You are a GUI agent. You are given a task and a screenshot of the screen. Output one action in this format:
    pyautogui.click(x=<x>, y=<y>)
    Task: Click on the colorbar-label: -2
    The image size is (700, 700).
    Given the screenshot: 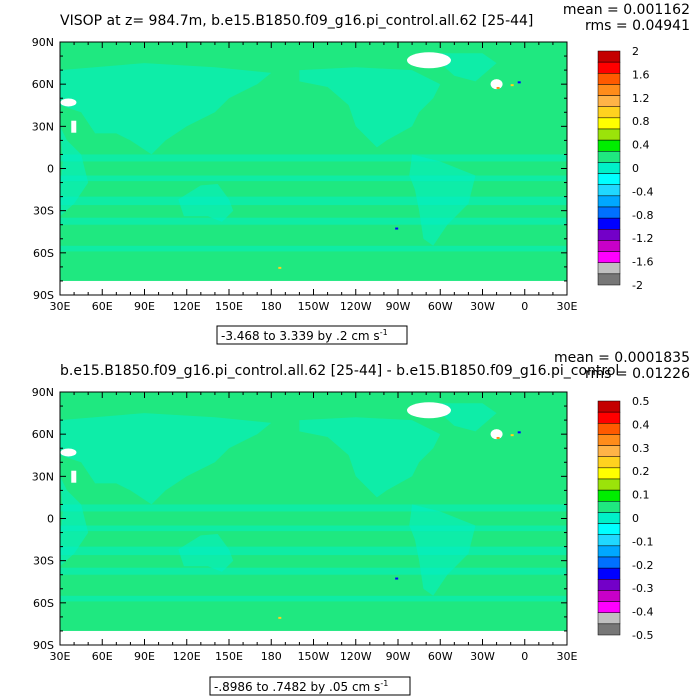 What is the action you would take?
    pyautogui.click(x=637, y=285)
    